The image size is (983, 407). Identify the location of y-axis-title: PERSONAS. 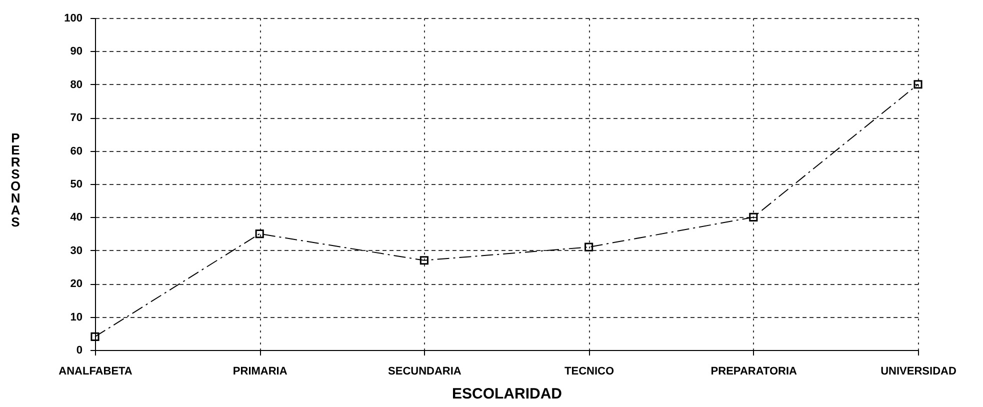
(15, 180).